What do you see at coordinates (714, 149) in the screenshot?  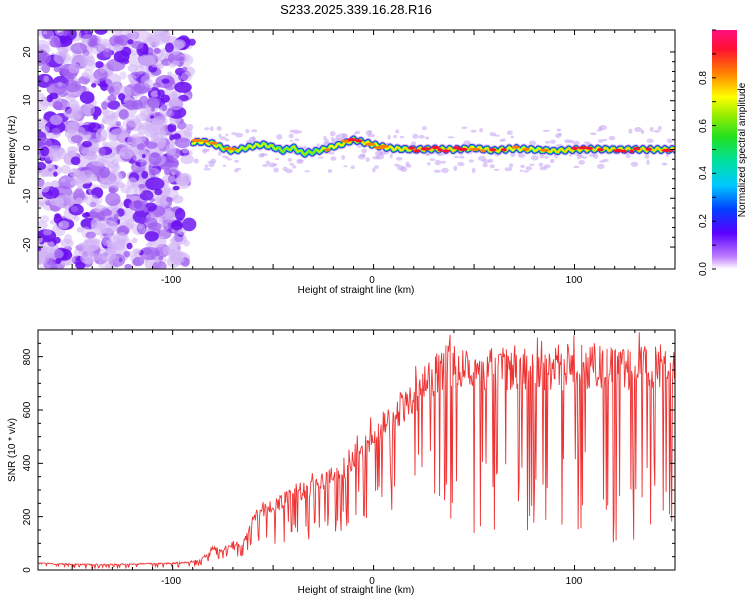 I see `colorbar-ticks` at bounding box center [714, 149].